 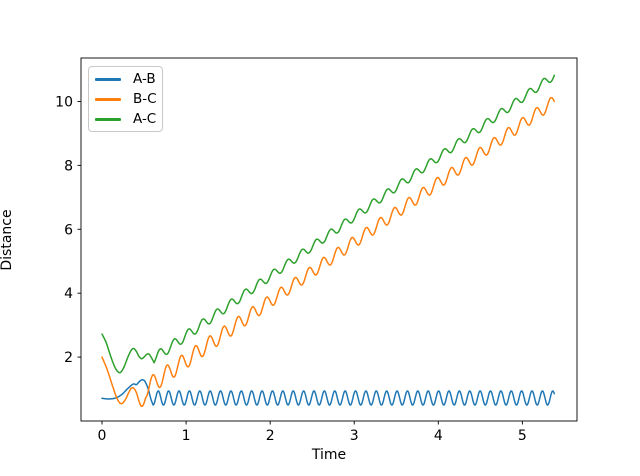 I want to click on legend-label: A-C, so click(x=145, y=119).